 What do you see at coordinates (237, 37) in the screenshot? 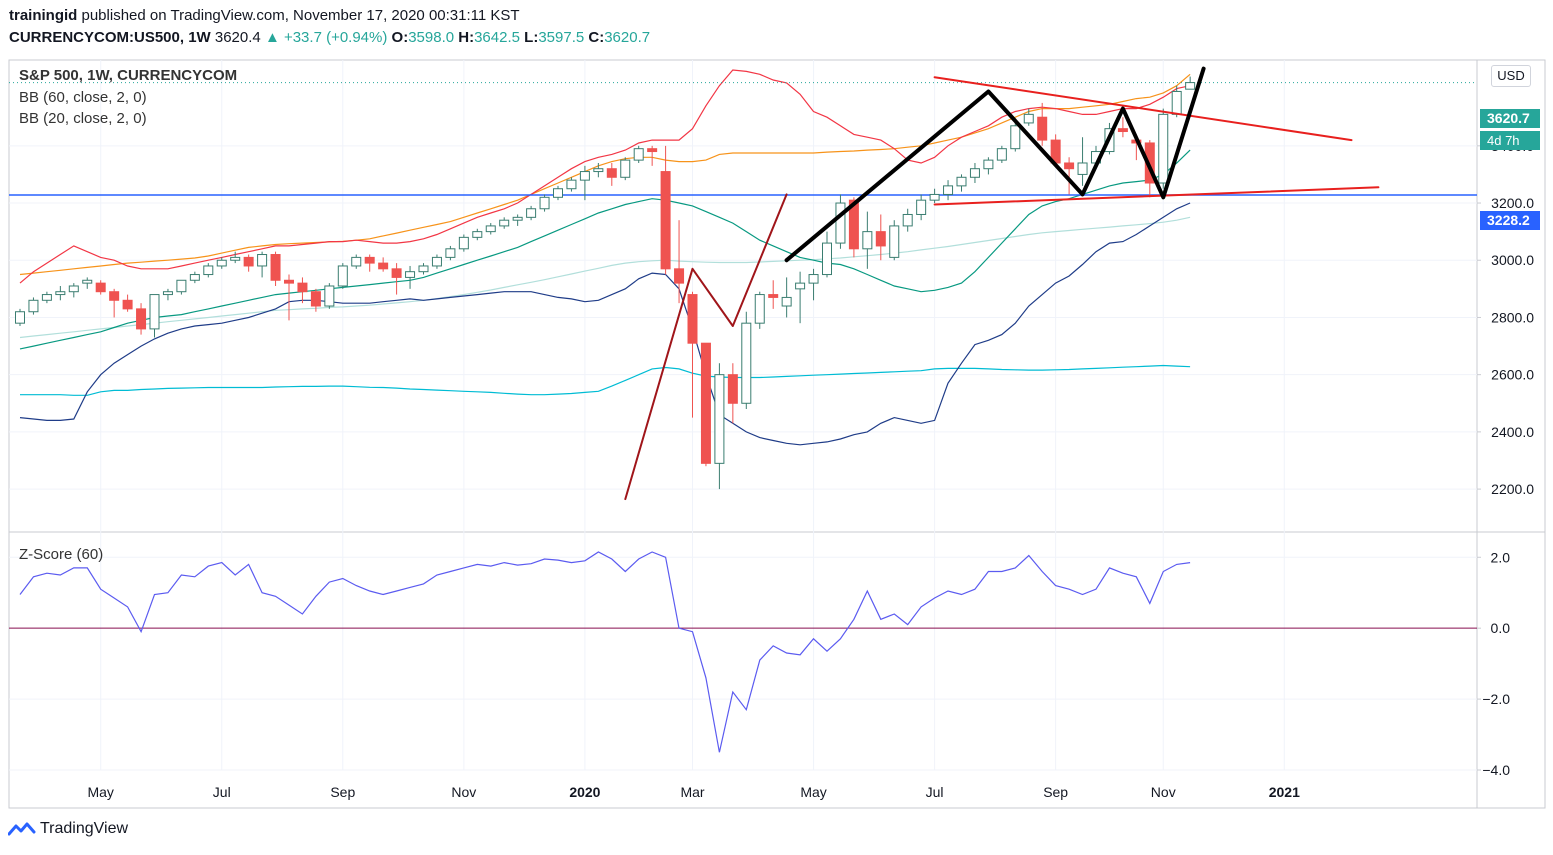
I see `last-price: 3620.4` at bounding box center [237, 37].